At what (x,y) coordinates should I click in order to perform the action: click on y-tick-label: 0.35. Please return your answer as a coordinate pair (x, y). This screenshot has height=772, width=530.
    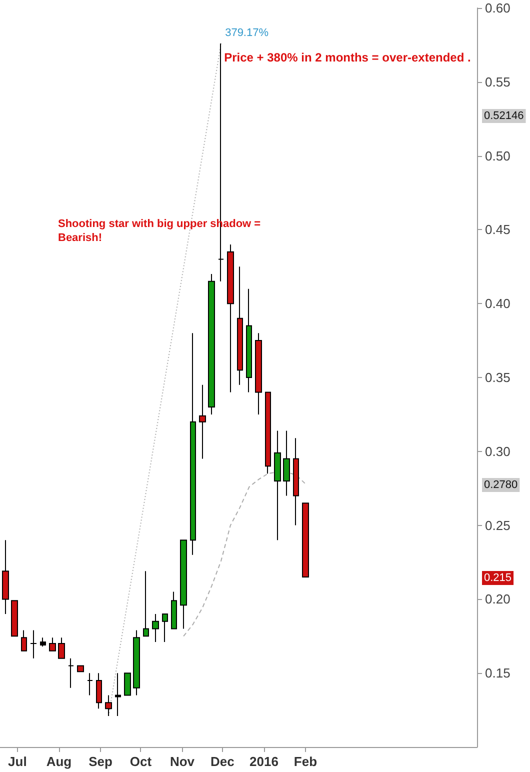
    Looking at the image, I should click on (497, 377).